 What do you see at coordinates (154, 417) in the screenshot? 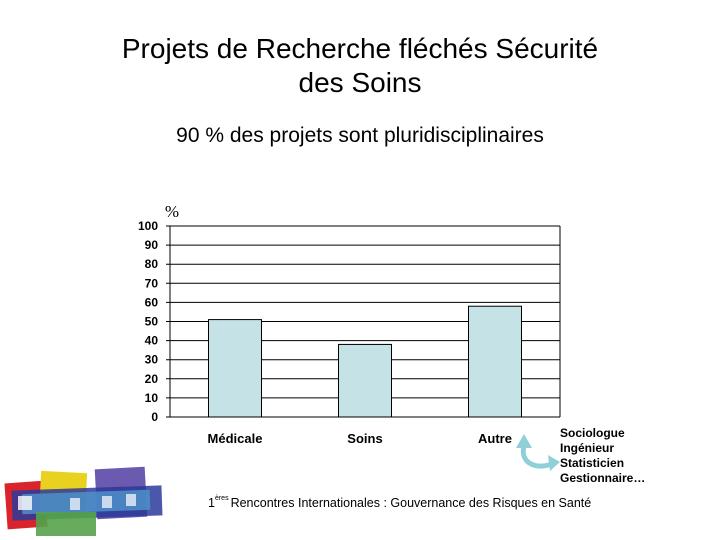
I see `y-tick-label: 0` at bounding box center [154, 417].